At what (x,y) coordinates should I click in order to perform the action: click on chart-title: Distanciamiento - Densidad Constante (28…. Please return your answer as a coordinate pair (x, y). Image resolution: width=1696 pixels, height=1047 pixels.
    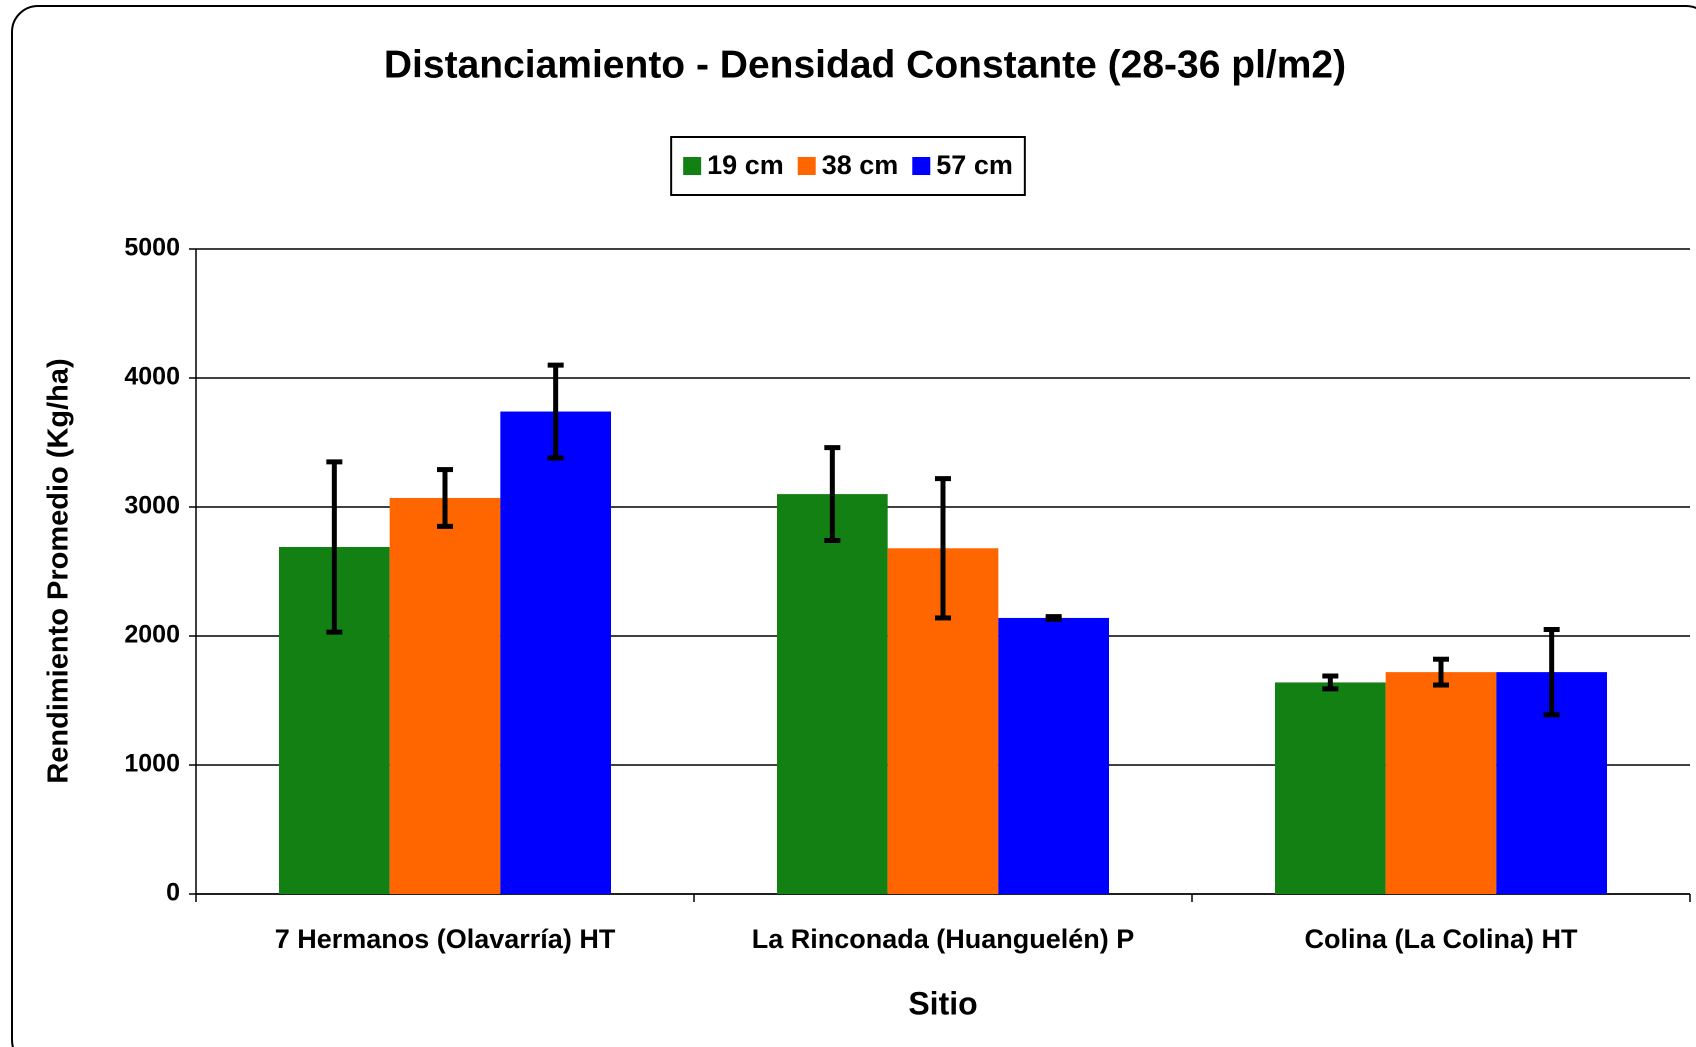
    Looking at the image, I should click on (865, 64).